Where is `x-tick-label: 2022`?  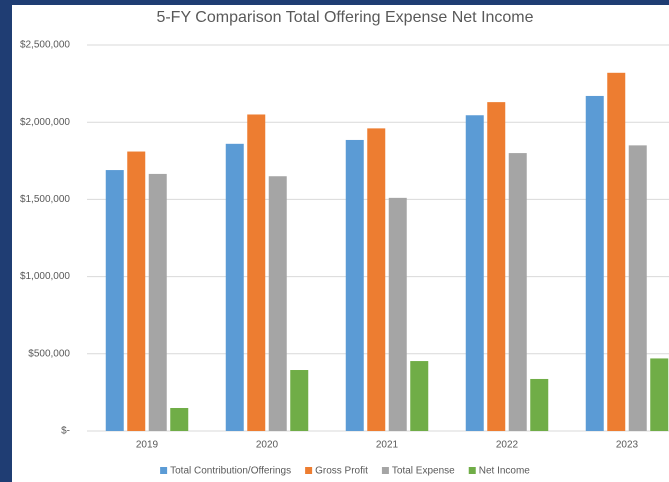
x-tick-label: 2022 is located at coordinates (507, 445).